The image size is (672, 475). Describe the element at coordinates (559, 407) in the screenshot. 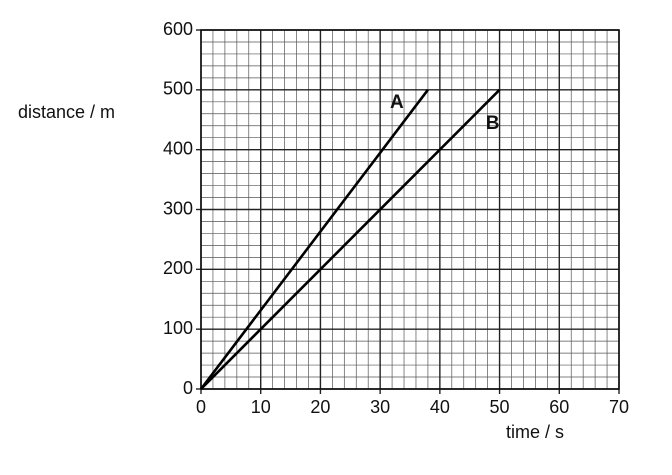

I see `x-tick-label: 60` at that location.